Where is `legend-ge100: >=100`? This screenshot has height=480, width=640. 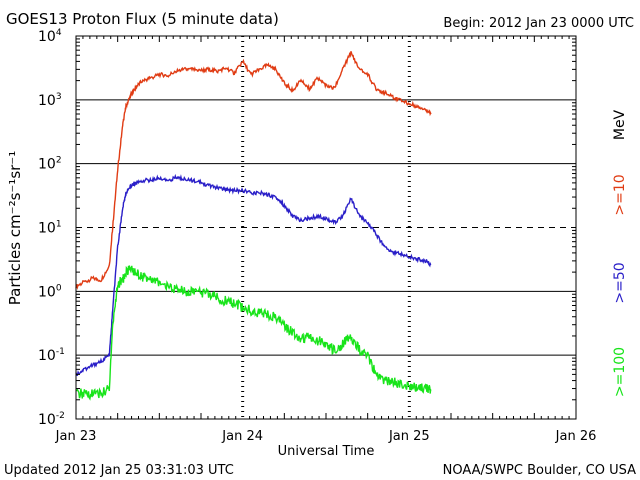
legend-ge100: >=100 is located at coordinates (620, 372).